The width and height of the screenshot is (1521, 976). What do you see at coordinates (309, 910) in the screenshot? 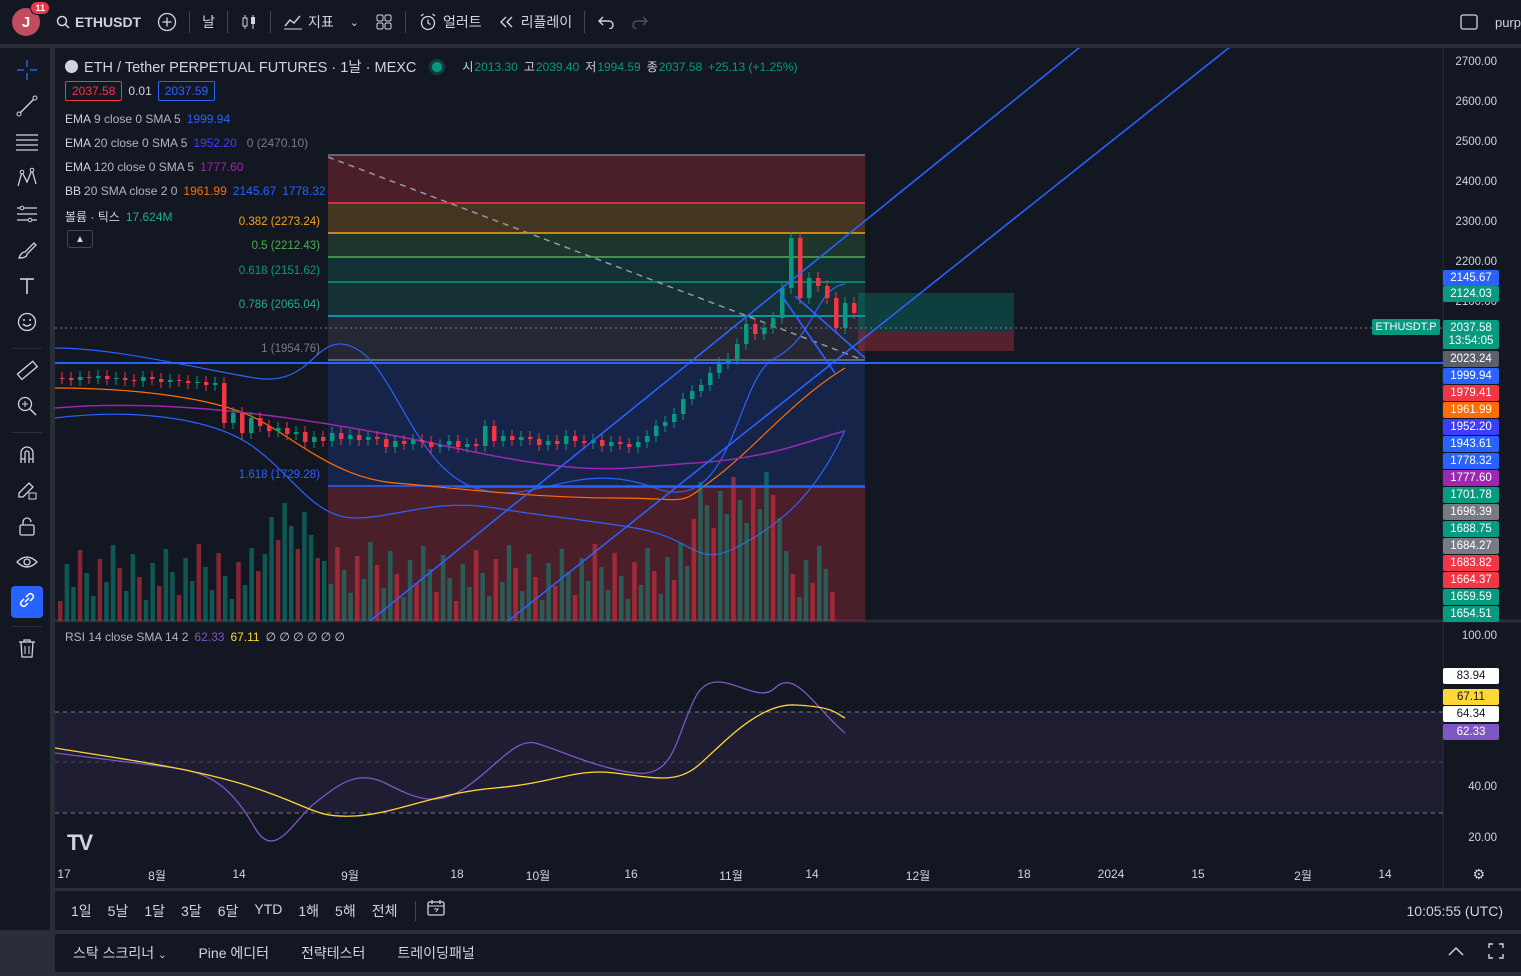
I see `period-button: 1해` at bounding box center [309, 910].